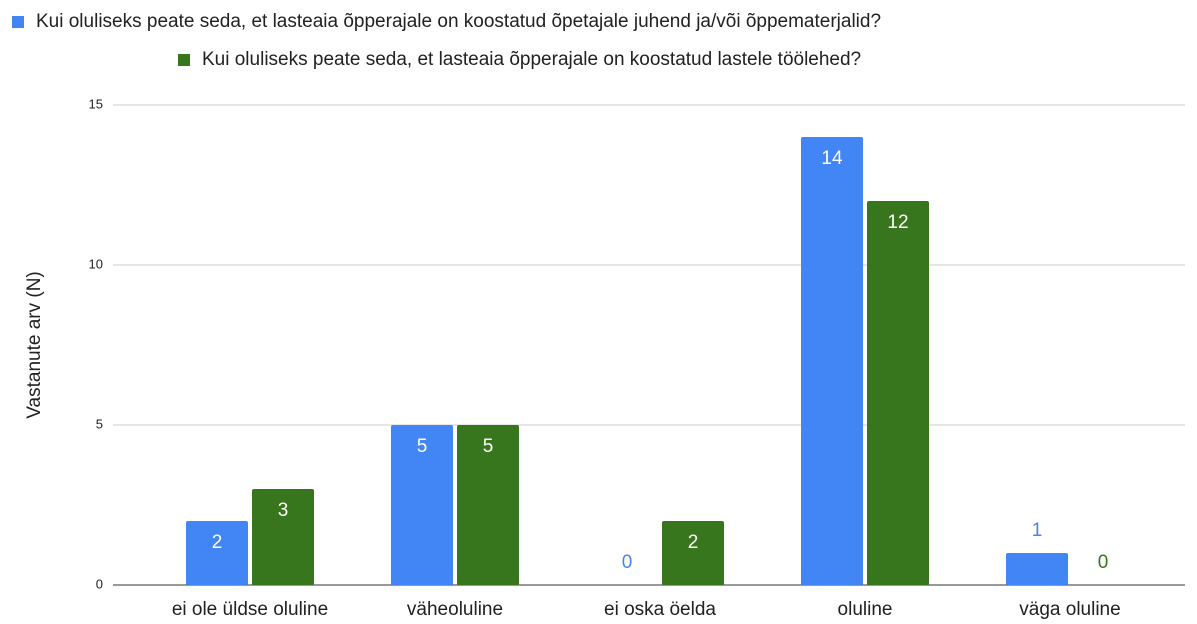 Image resolution: width=1197 pixels, height=624 pixels. I want to click on x-tick-label: oluline, so click(865, 609).